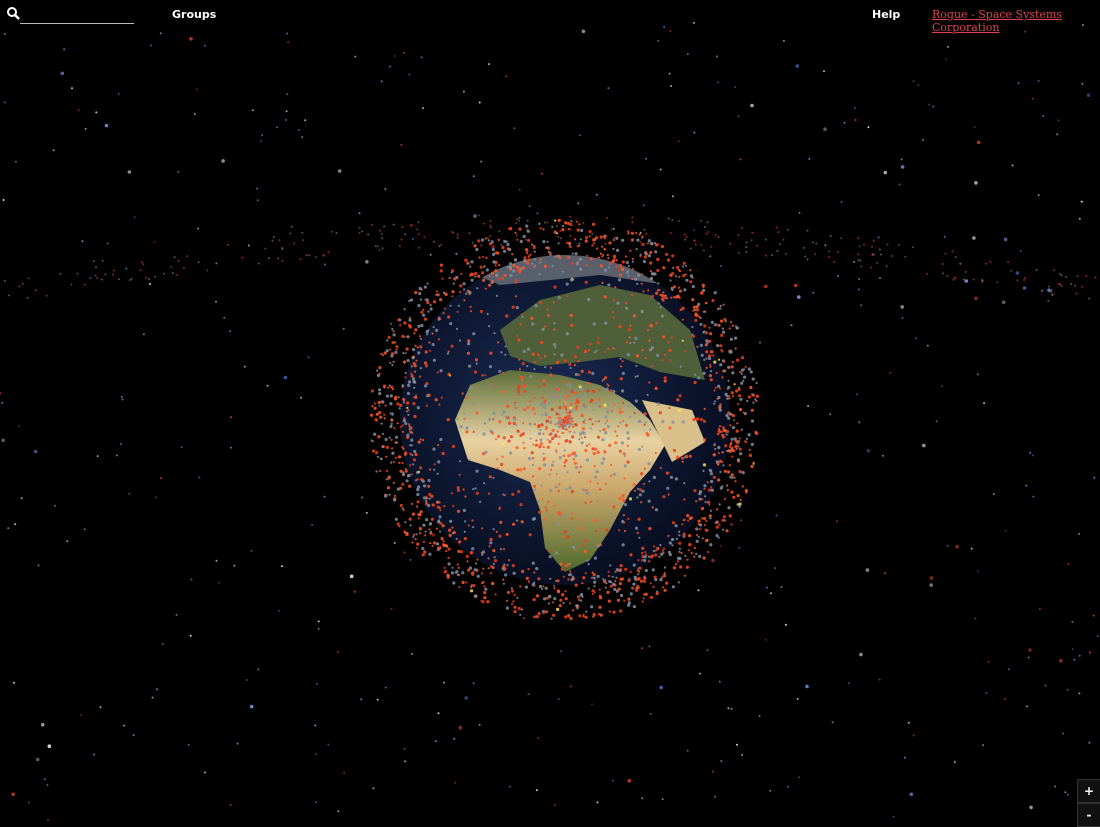  Describe the element at coordinates (77, 16) in the screenshot. I see `search-input` at that location.